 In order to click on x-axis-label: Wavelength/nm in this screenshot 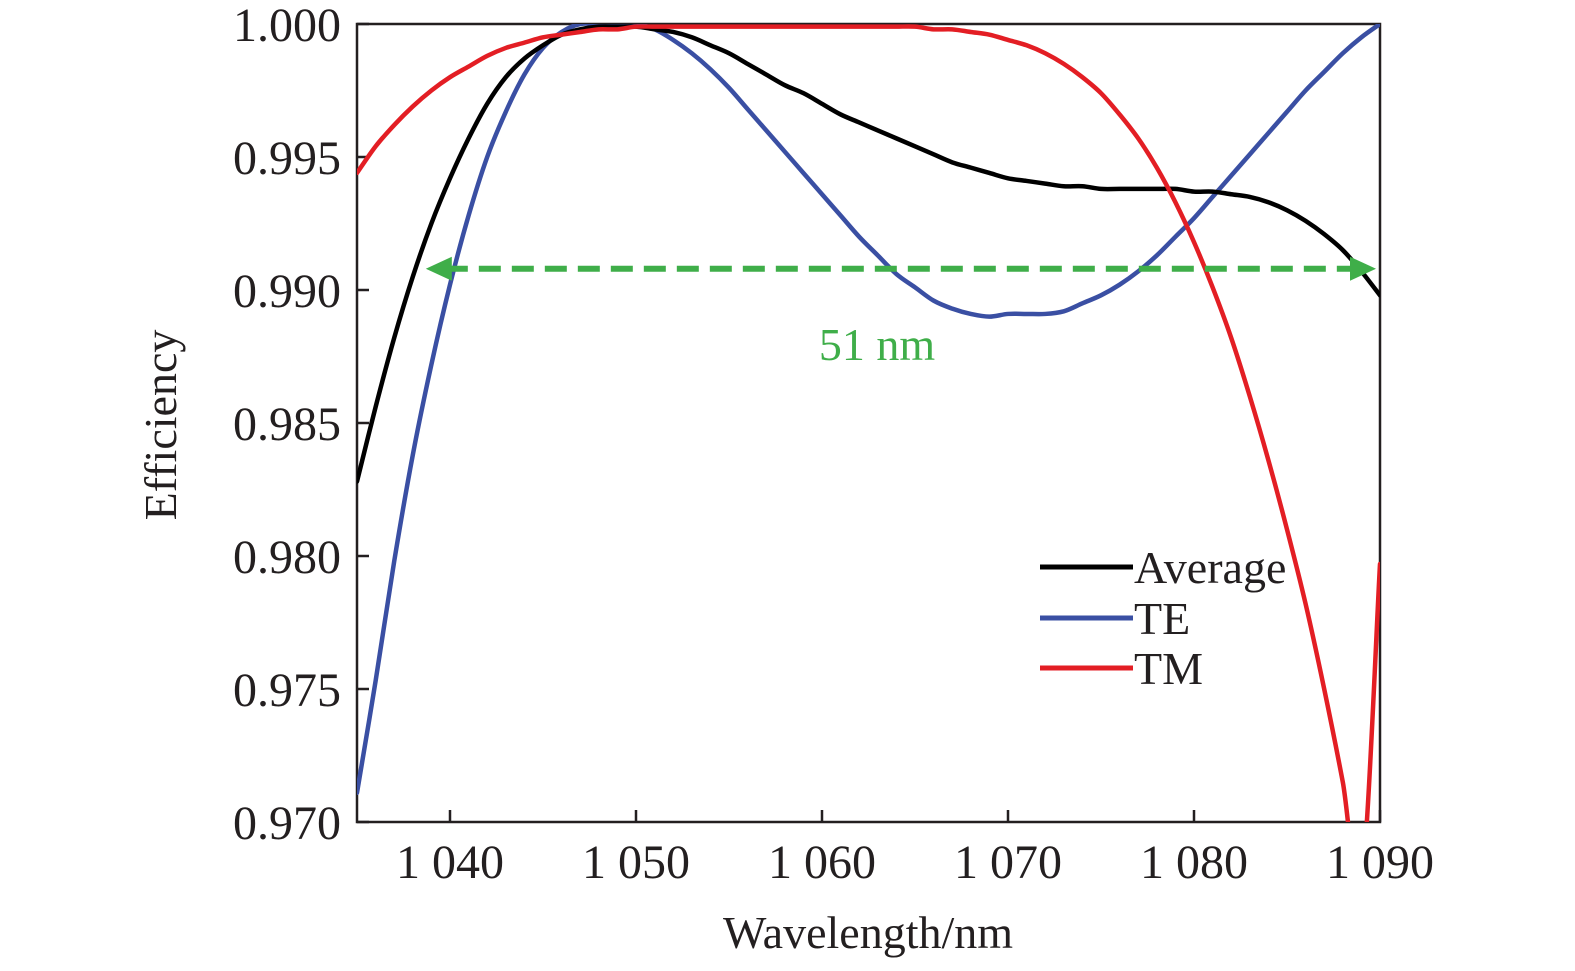, I will do `click(868, 932)`.